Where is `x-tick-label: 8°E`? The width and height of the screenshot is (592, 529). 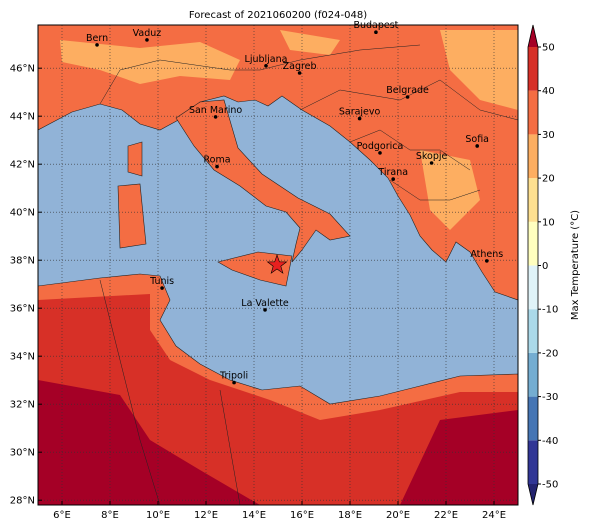
x-tick-label: 8°E is located at coordinates (110, 515).